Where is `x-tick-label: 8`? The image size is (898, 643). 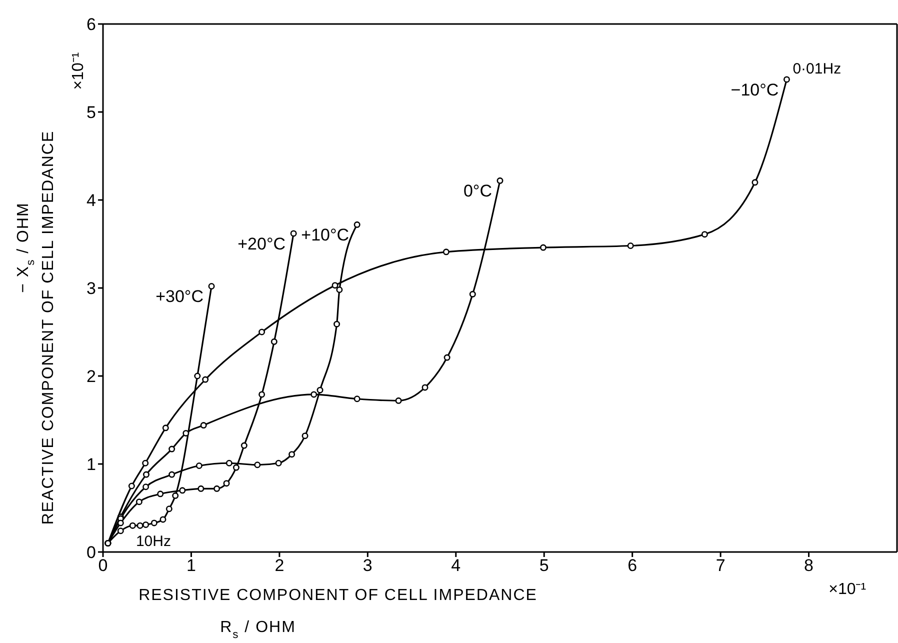
x-tick-label: 8 is located at coordinates (809, 566).